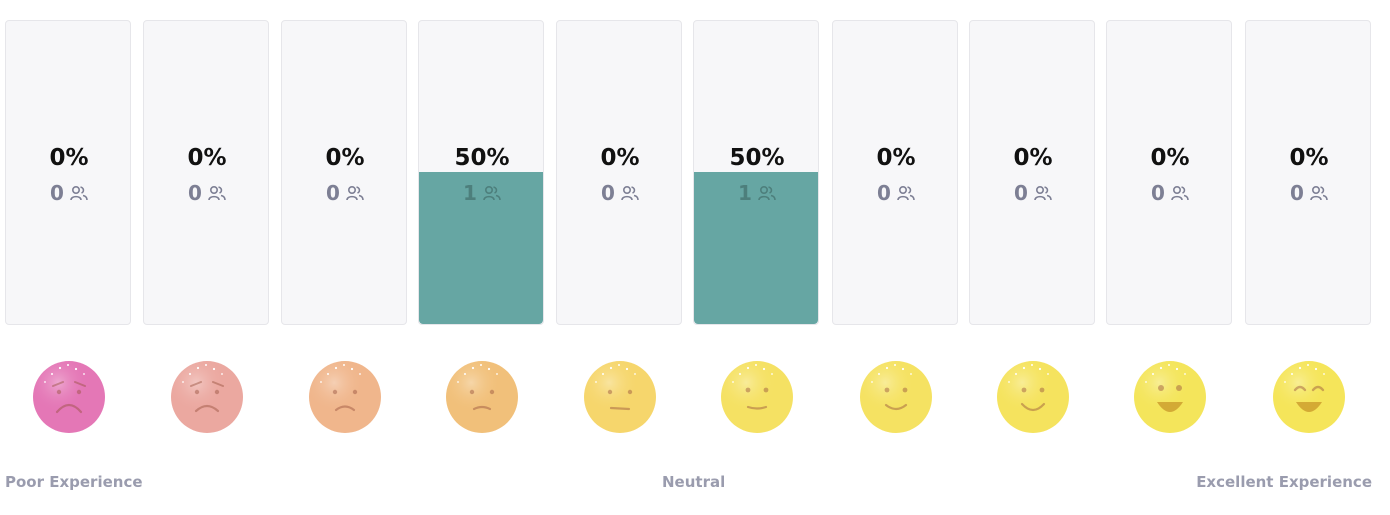 The width and height of the screenshot is (1390, 515). I want to click on slight-smile-face-icon, so click(757, 397).